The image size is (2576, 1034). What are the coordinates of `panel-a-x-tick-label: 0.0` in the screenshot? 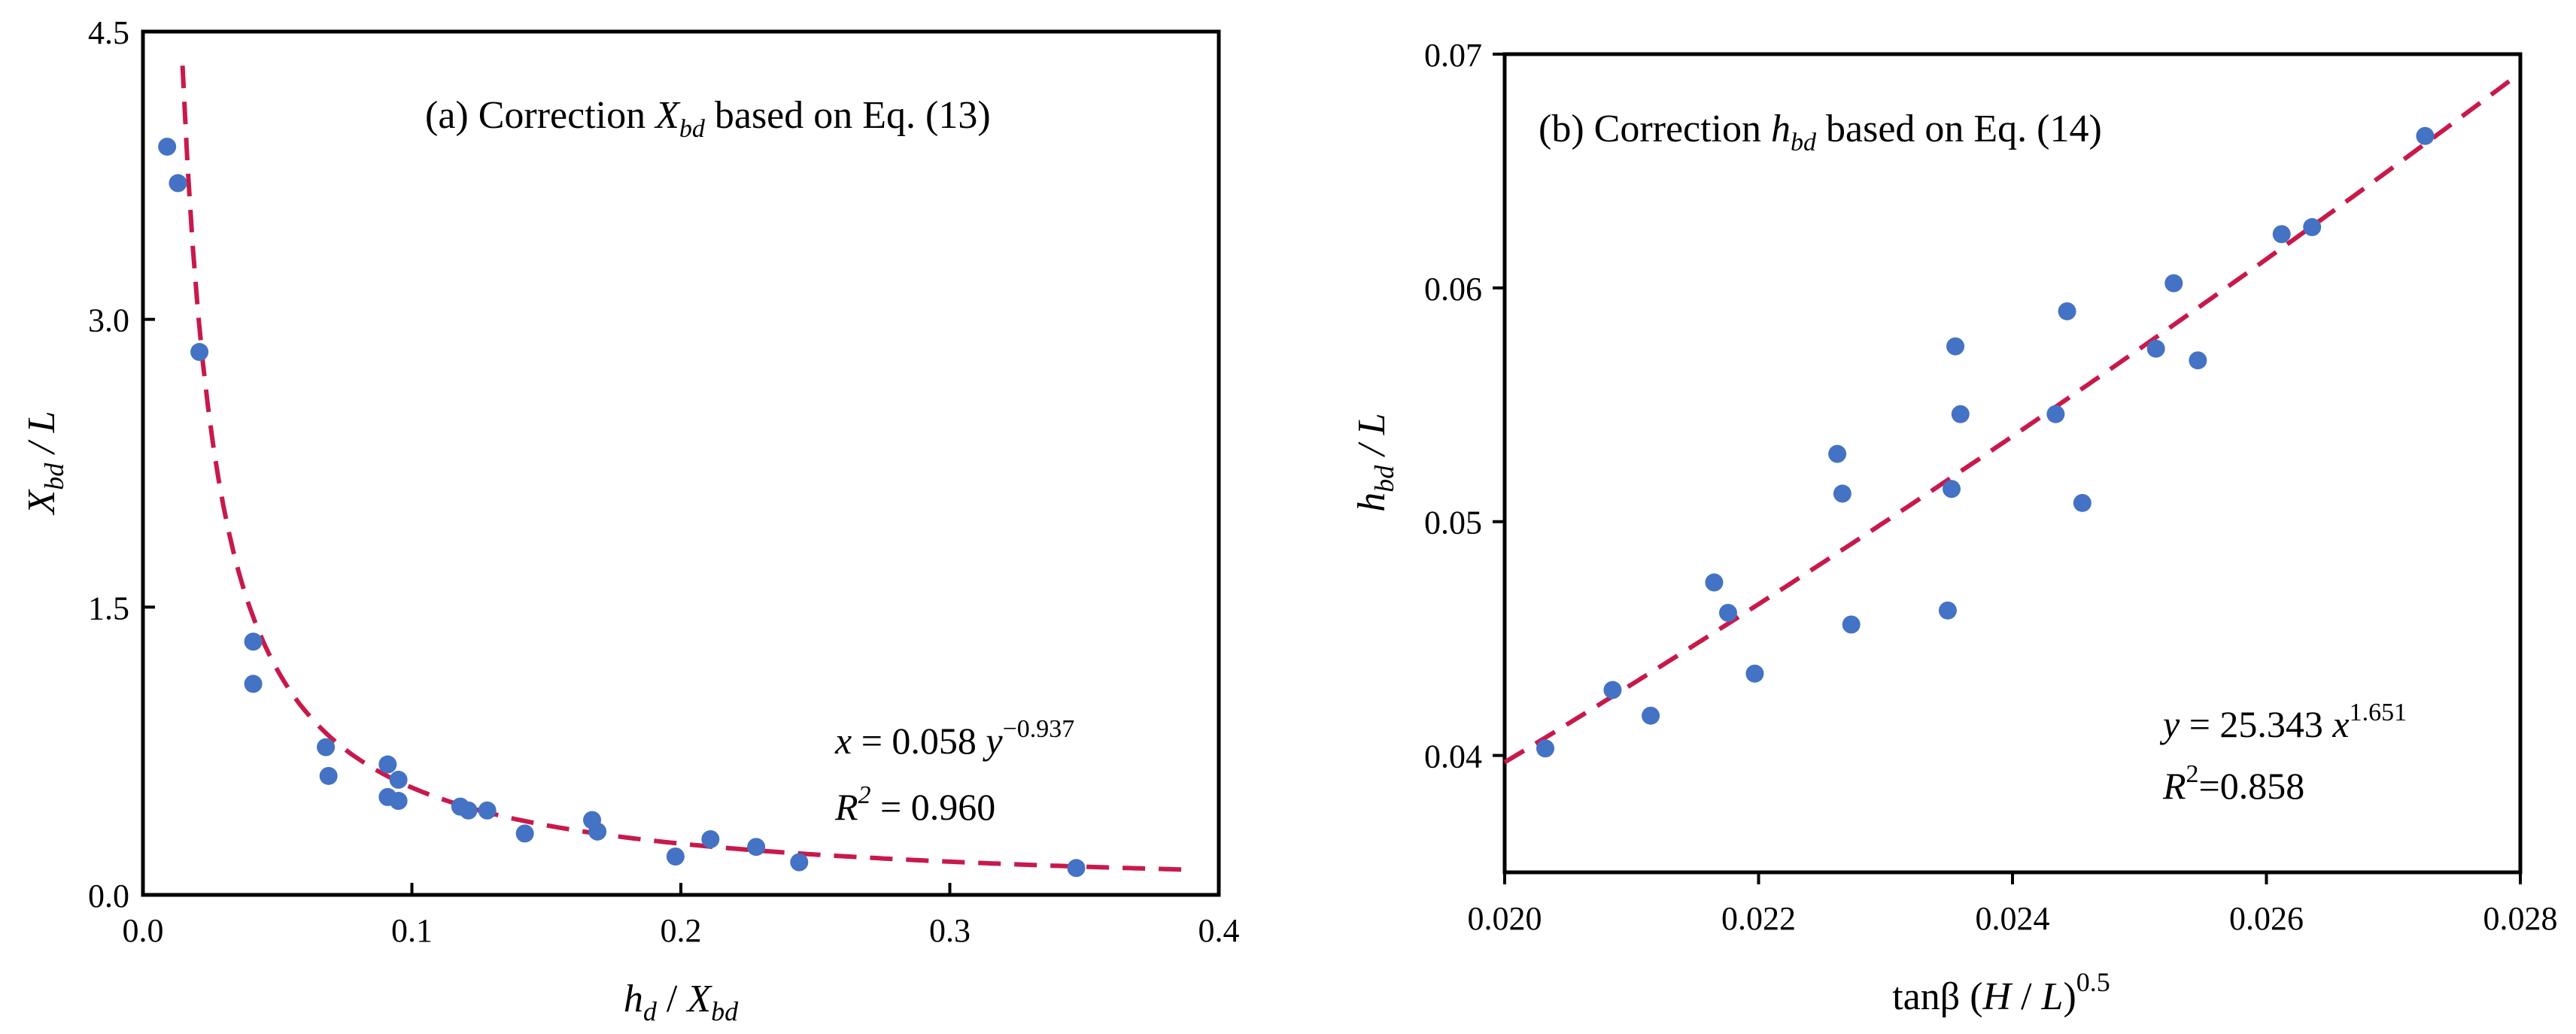 It's located at (144, 930).